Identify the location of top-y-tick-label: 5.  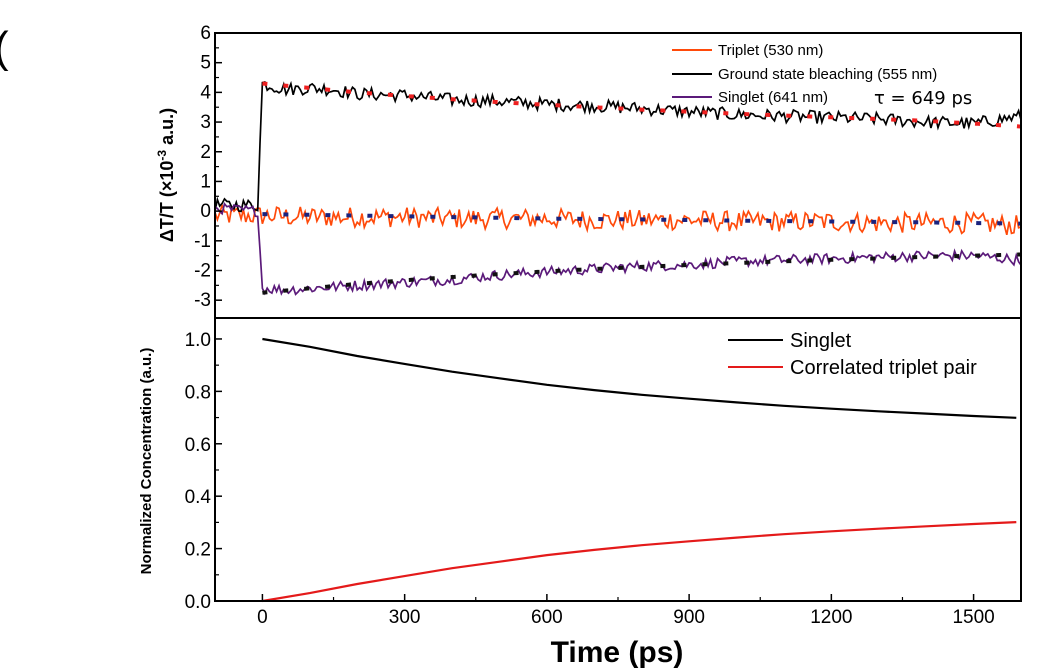
(205, 63).